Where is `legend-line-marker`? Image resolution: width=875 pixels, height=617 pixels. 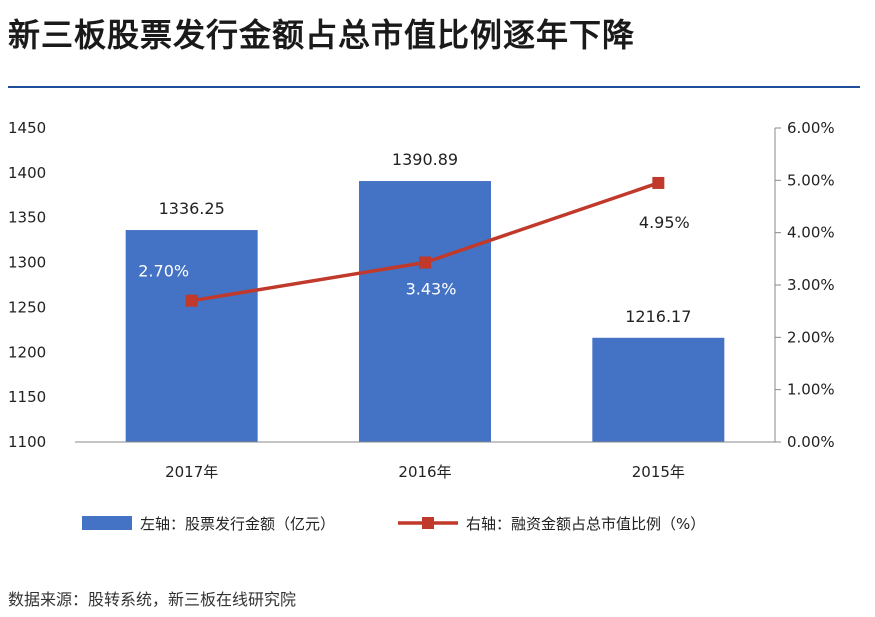 legend-line-marker is located at coordinates (428, 523).